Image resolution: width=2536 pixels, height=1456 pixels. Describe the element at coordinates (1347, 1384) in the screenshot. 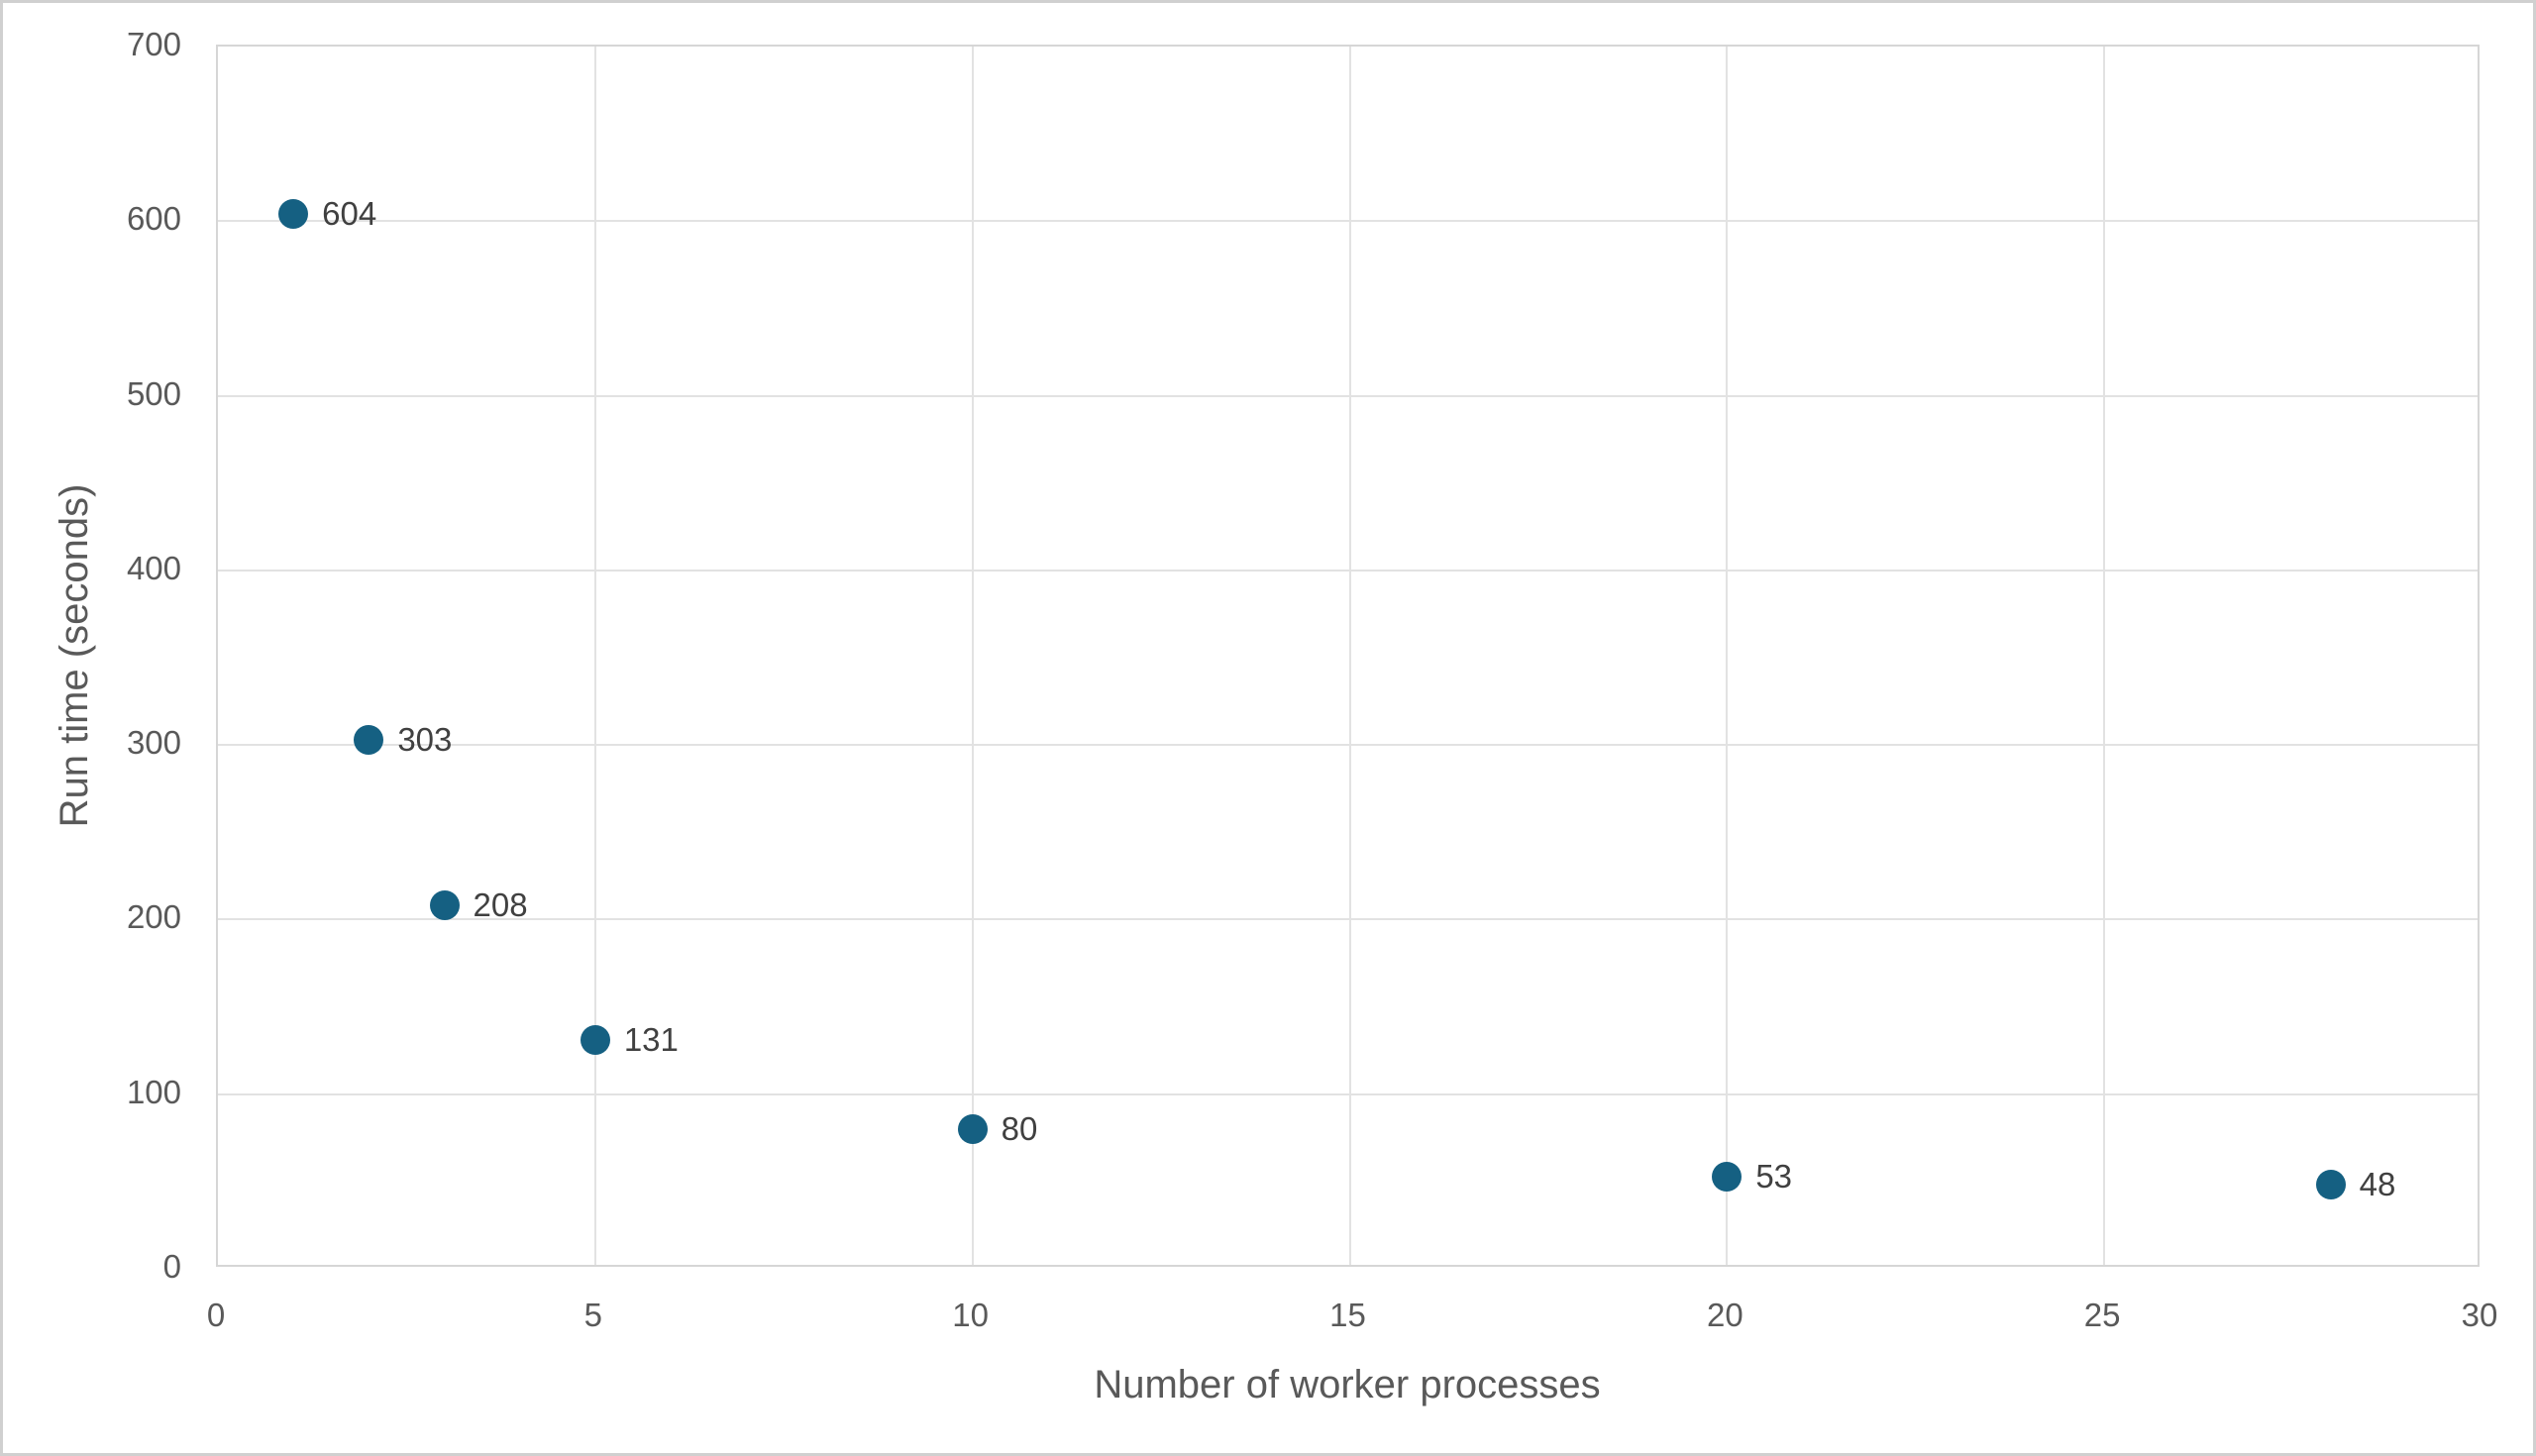

I see `x-axis-title: Number of worker processes` at that location.